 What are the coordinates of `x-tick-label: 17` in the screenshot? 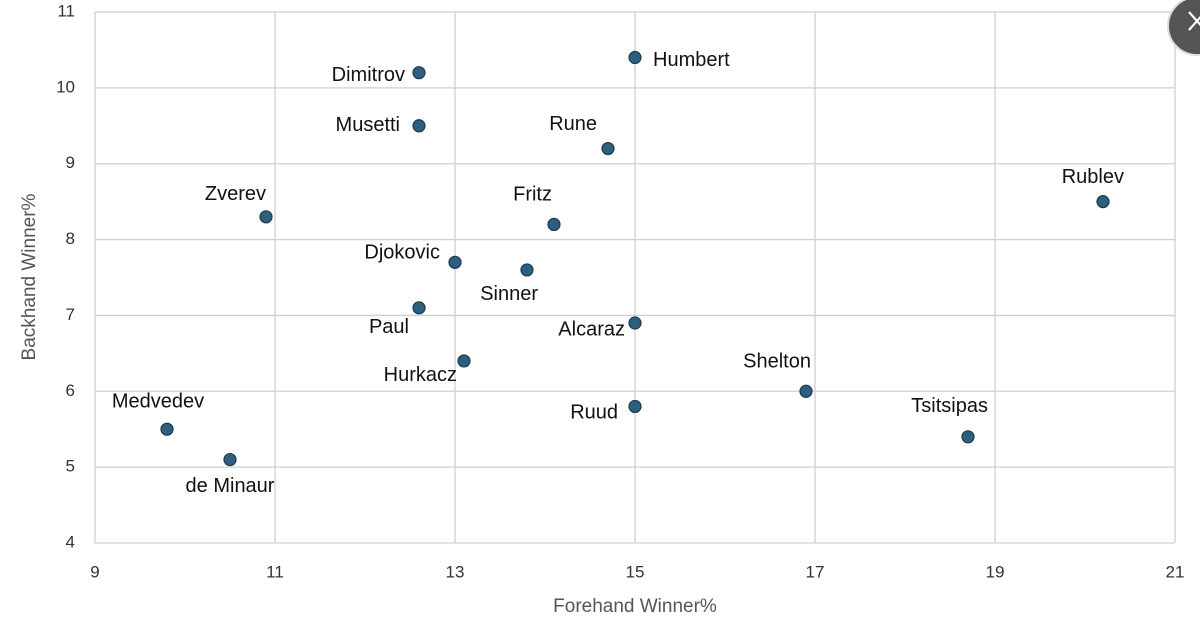 It's located at (815, 571).